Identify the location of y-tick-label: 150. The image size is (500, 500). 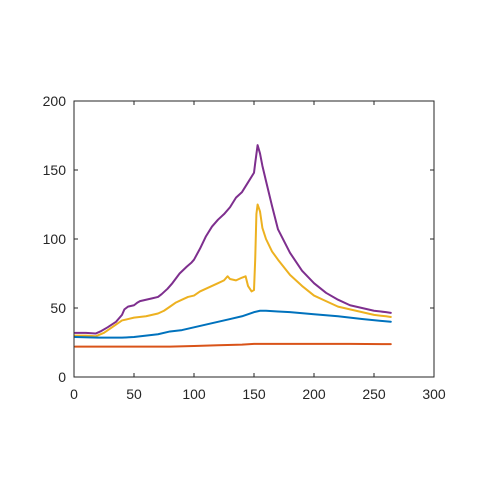
(55, 170).